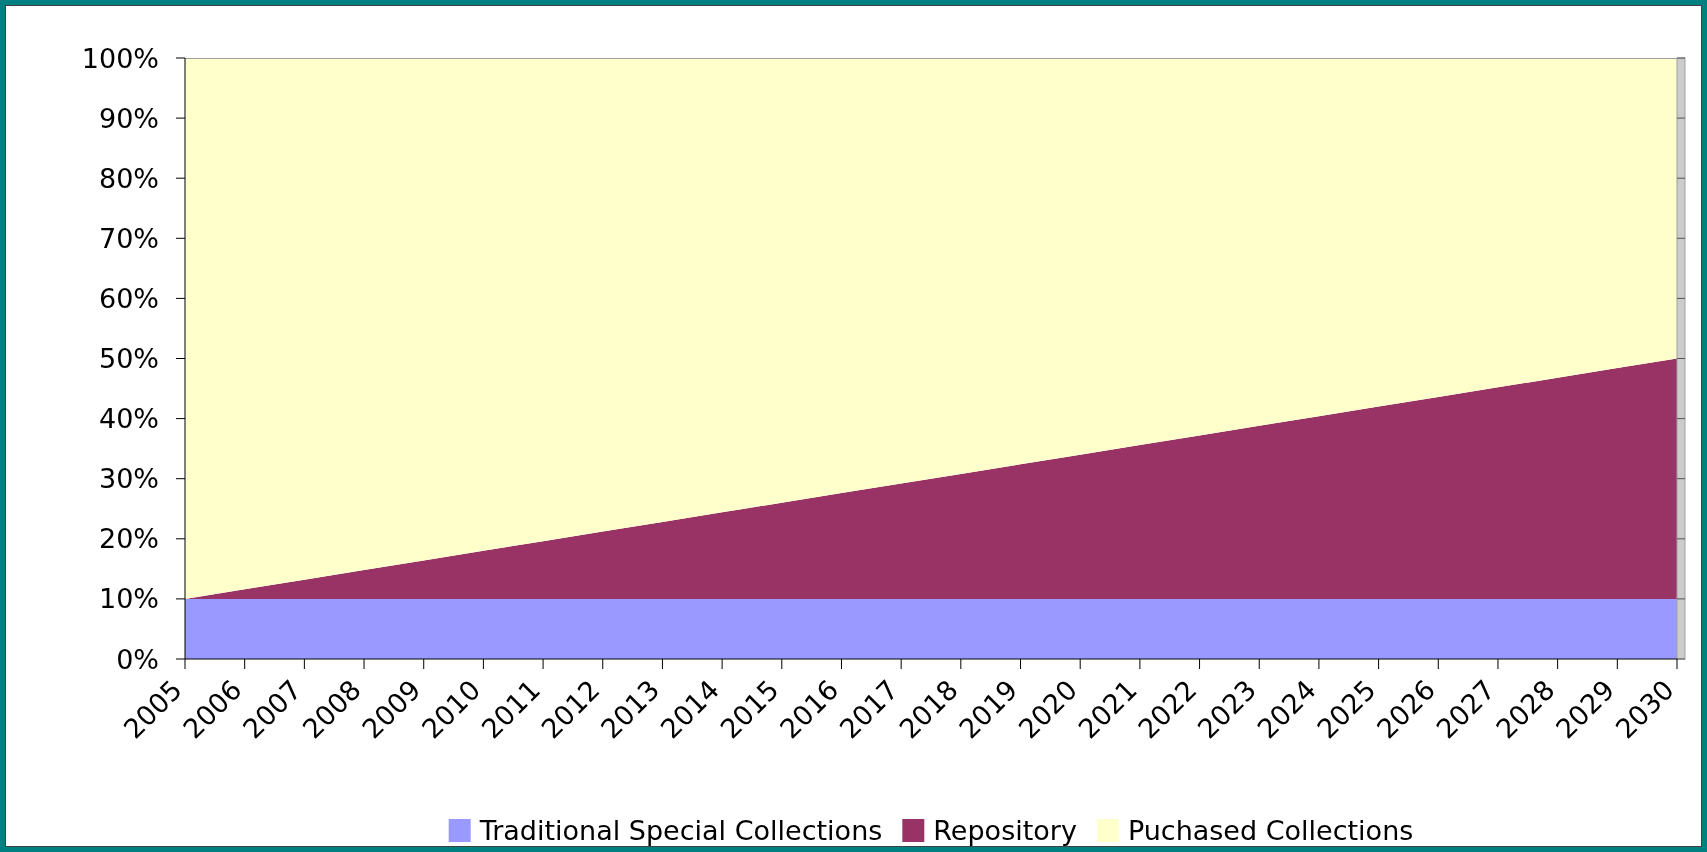  I want to click on y-tick-label: 70%, so click(128, 238).